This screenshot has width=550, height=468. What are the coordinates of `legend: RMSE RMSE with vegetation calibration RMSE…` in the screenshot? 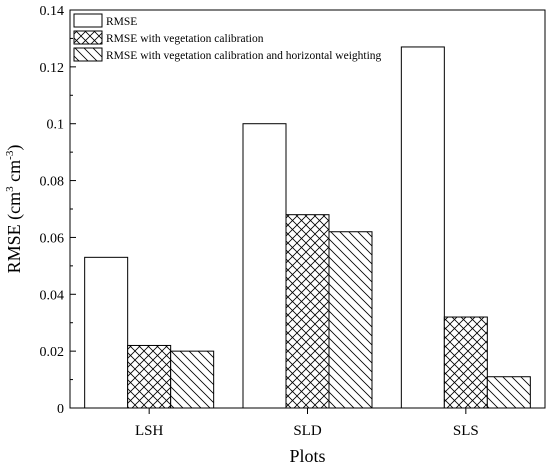 It's located at (227, 37).